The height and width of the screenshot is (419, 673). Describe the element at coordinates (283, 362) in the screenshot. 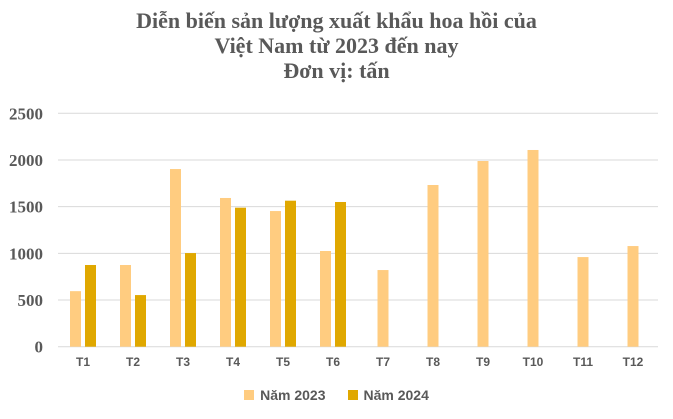

I see `x-tick-label: T5` at that location.